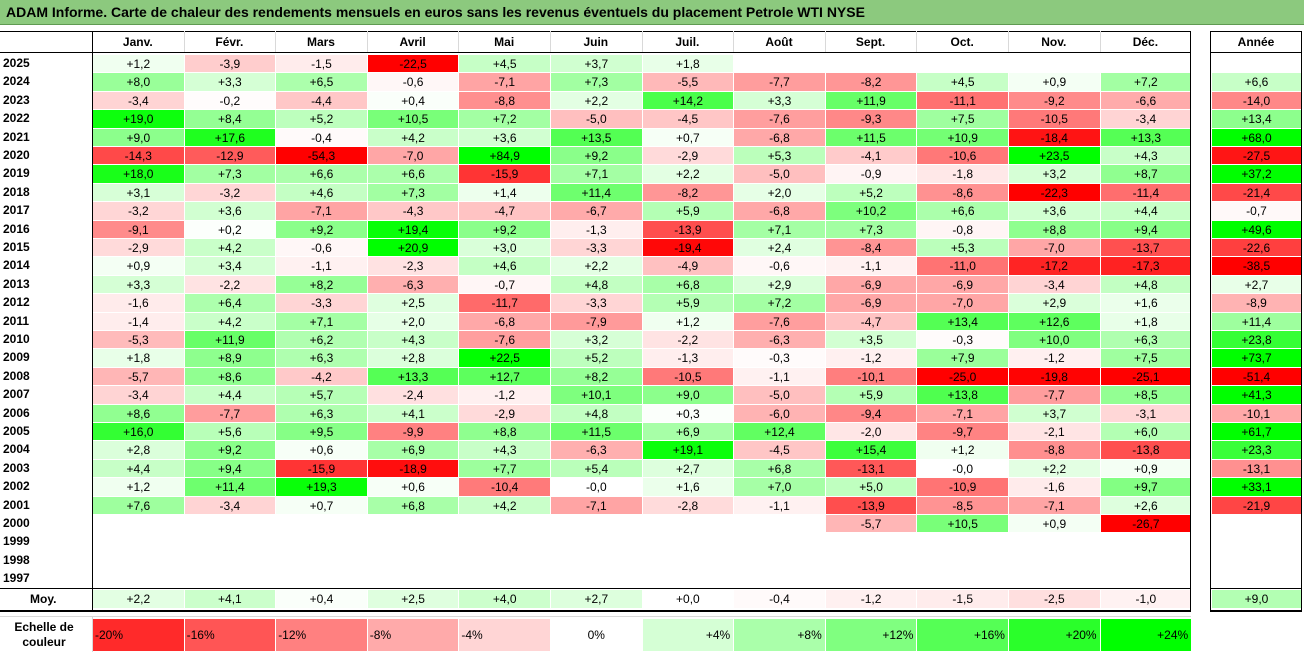 This screenshot has height=652, width=1304. I want to click on heatmap-cell: +7,0, so click(779, 487).